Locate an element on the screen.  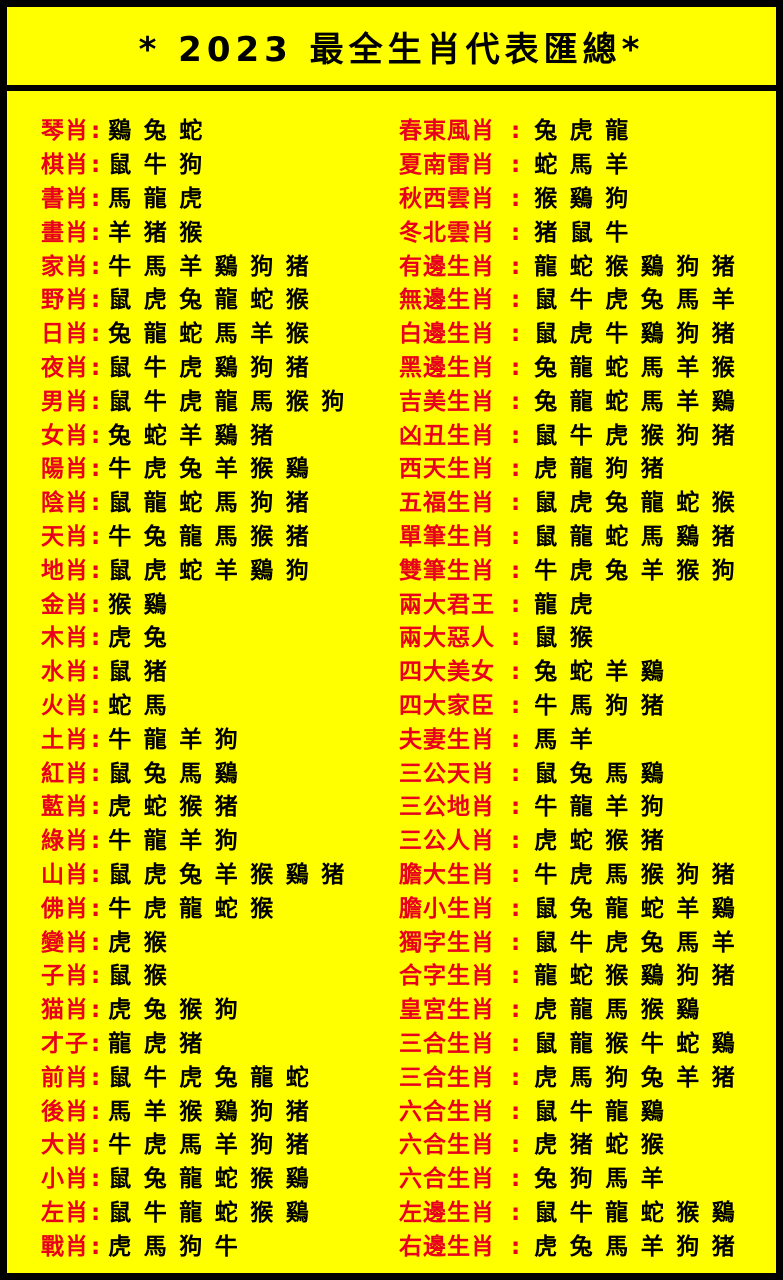
zodiac-row: 土肖: 牛龍羊狗 is located at coordinates (199, 740).